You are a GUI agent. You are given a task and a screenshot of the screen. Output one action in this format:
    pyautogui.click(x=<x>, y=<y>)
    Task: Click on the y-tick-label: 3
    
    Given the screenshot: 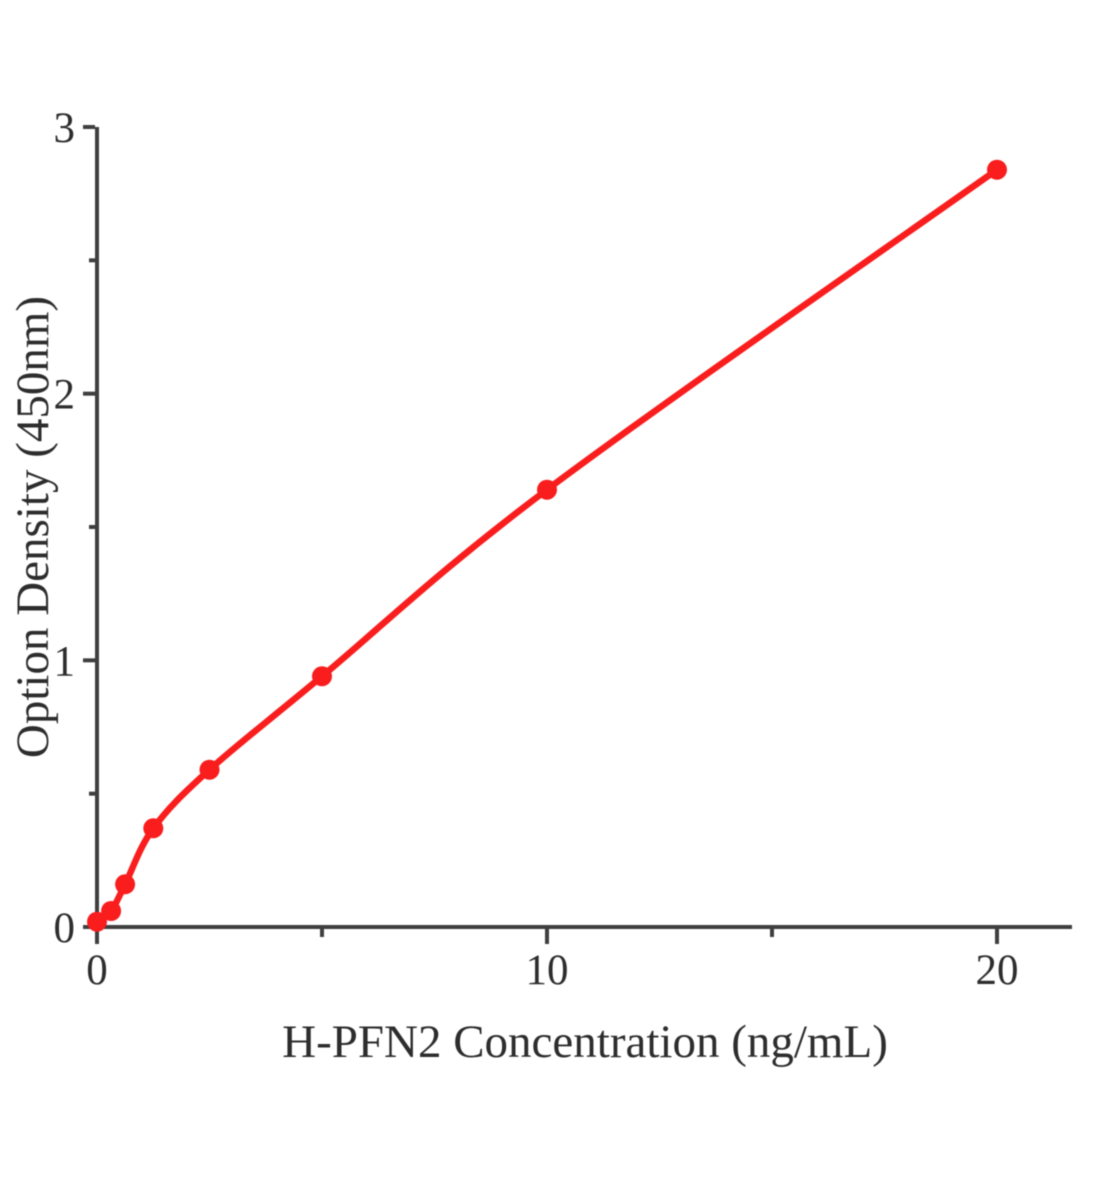 What is the action you would take?
    pyautogui.click(x=65, y=128)
    